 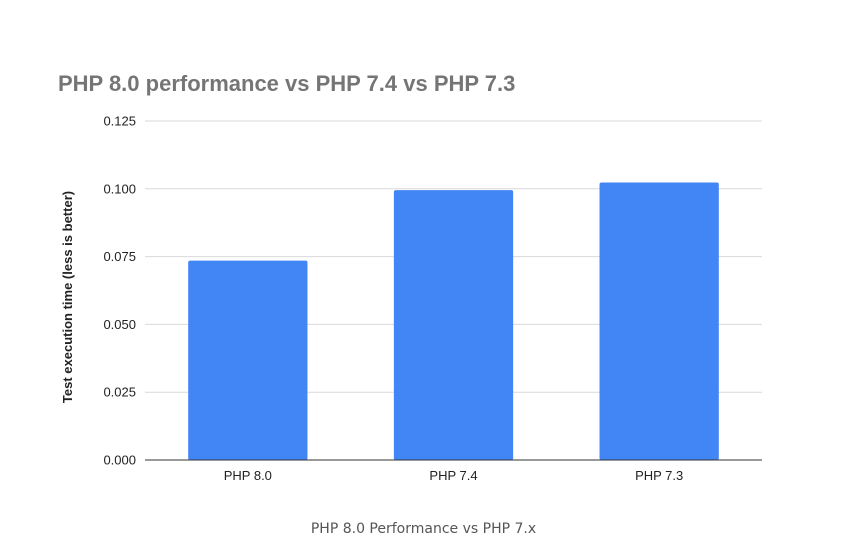 What do you see at coordinates (119, 460) in the screenshot?
I see `y-tick-label: 0.000` at bounding box center [119, 460].